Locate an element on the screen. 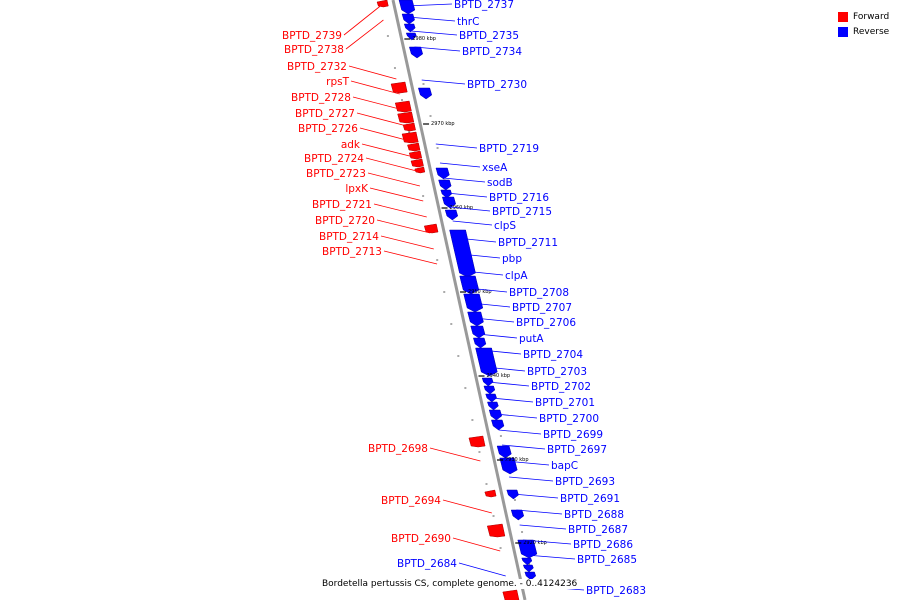 The height and width of the screenshot is (600, 900). reverse-gene-label: thrC is located at coordinates (468, 22).